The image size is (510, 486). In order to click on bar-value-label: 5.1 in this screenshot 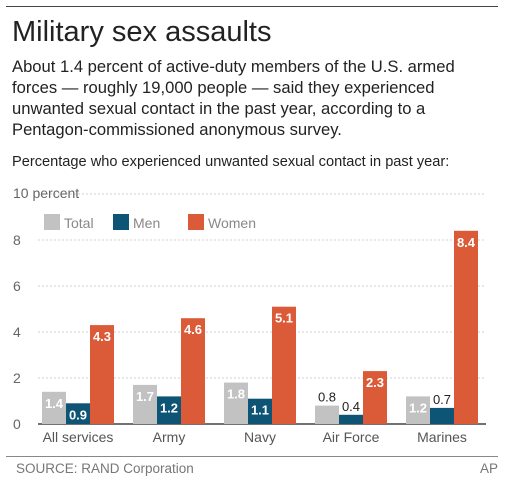, I will do `click(284, 318)`.